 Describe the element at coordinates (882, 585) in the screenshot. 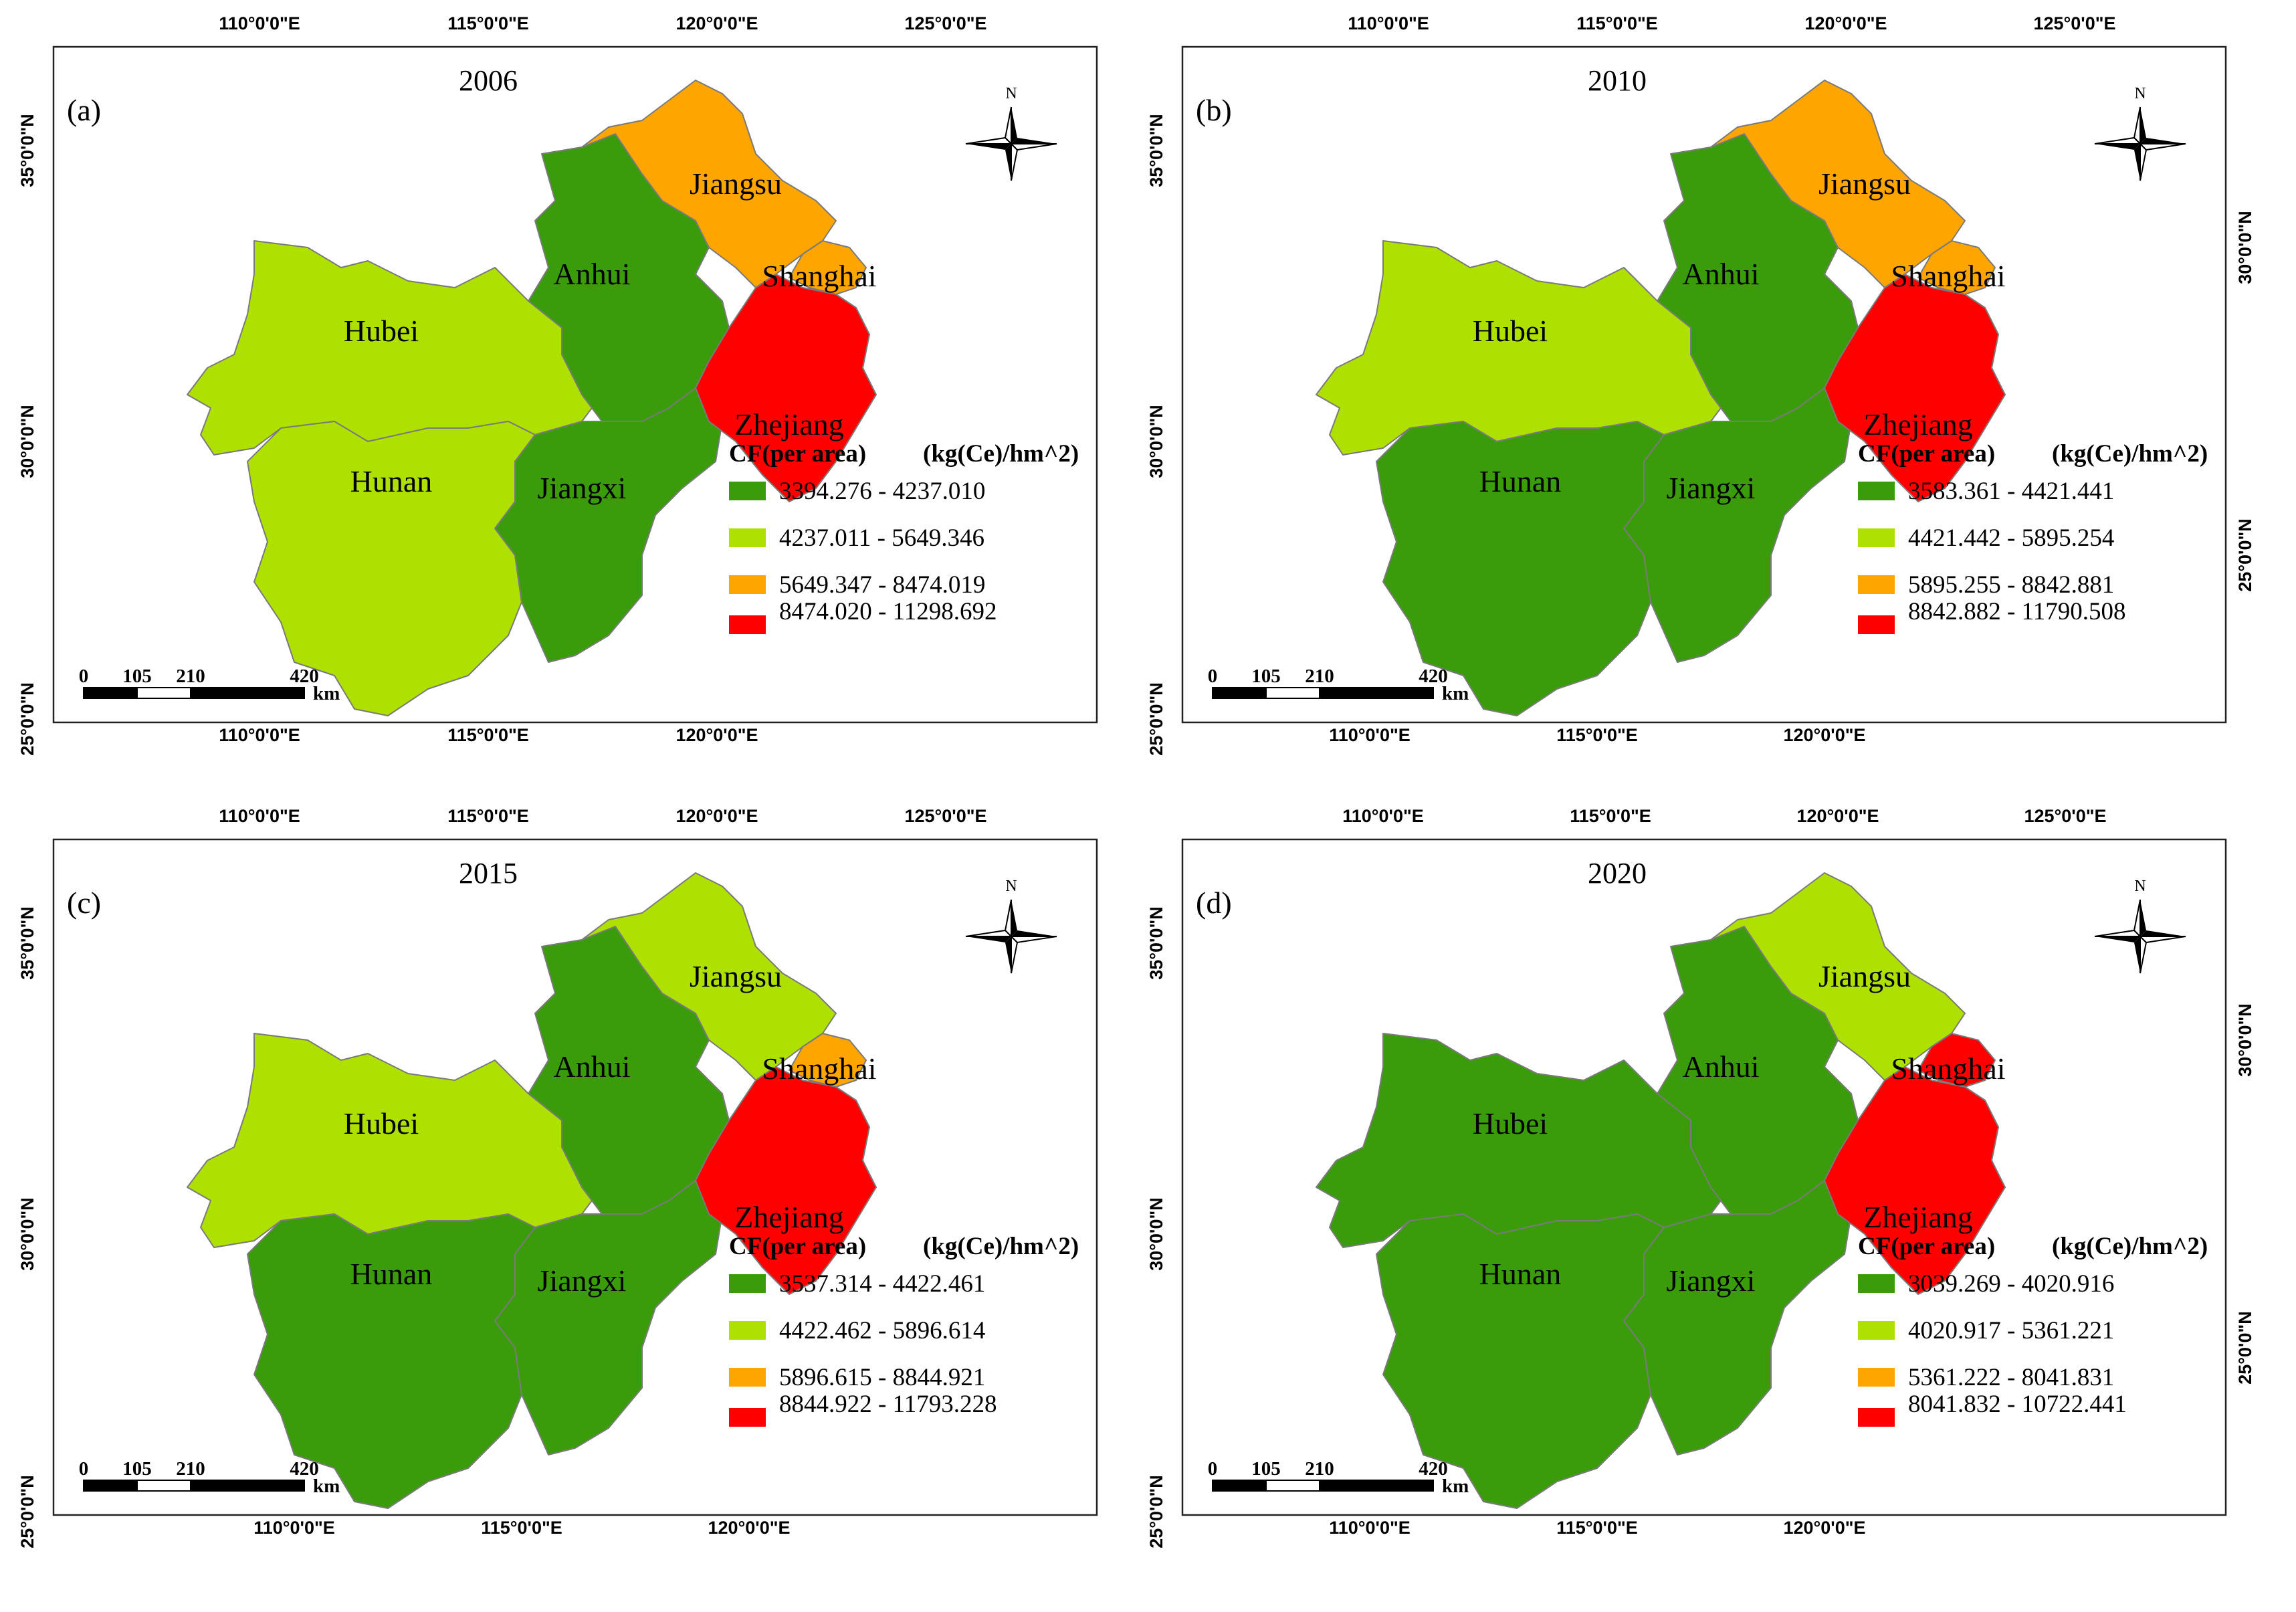

I see `legend-entry: 5649.347 - 8474.019` at that location.